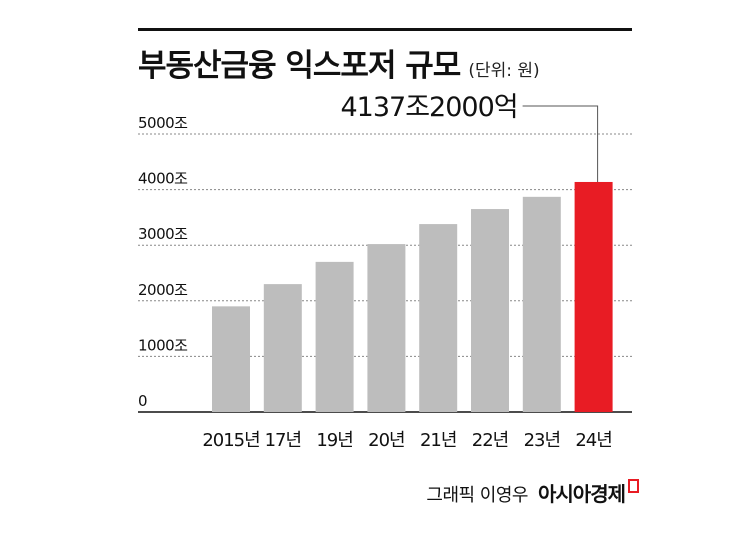 Image resolution: width=745 pixels, height=534 pixels. Describe the element at coordinates (560, 143) in the screenshot. I see `annotation-leader-line` at that location.